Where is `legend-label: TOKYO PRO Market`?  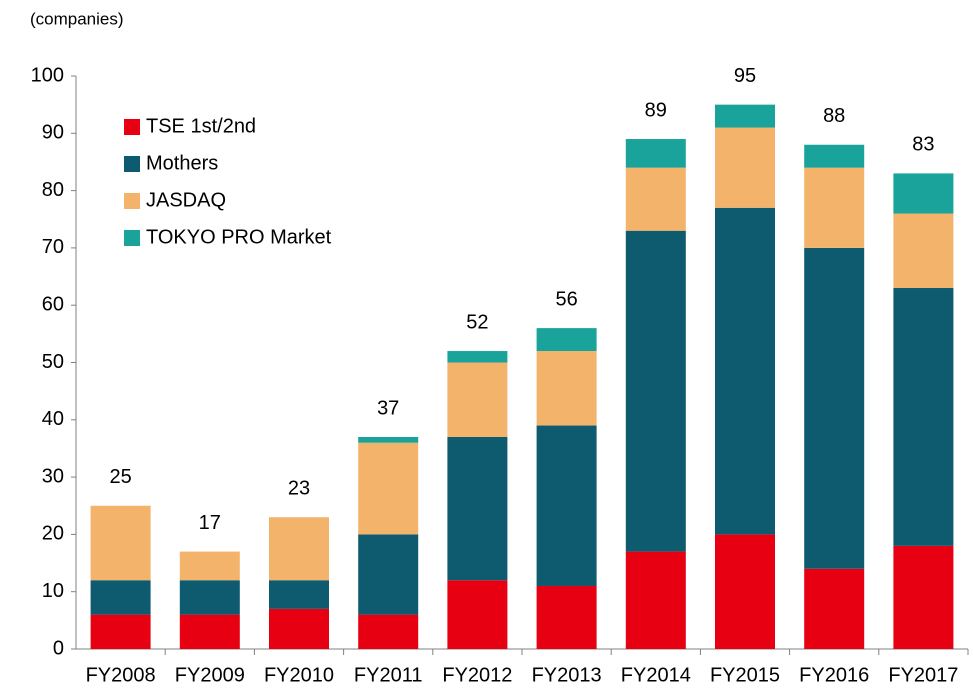
legend-label: TOKYO PRO Market is located at coordinates (239, 237).